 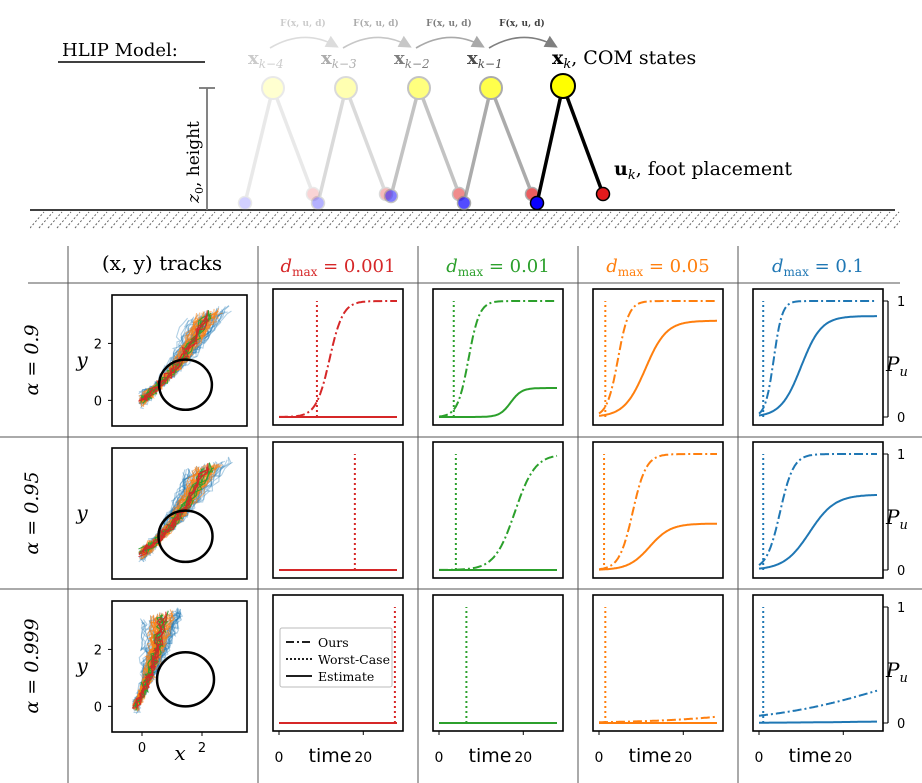 What do you see at coordinates (98, 650) in the screenshot?
I see `y-tick-label: 2` at bounding box center [98, 650].